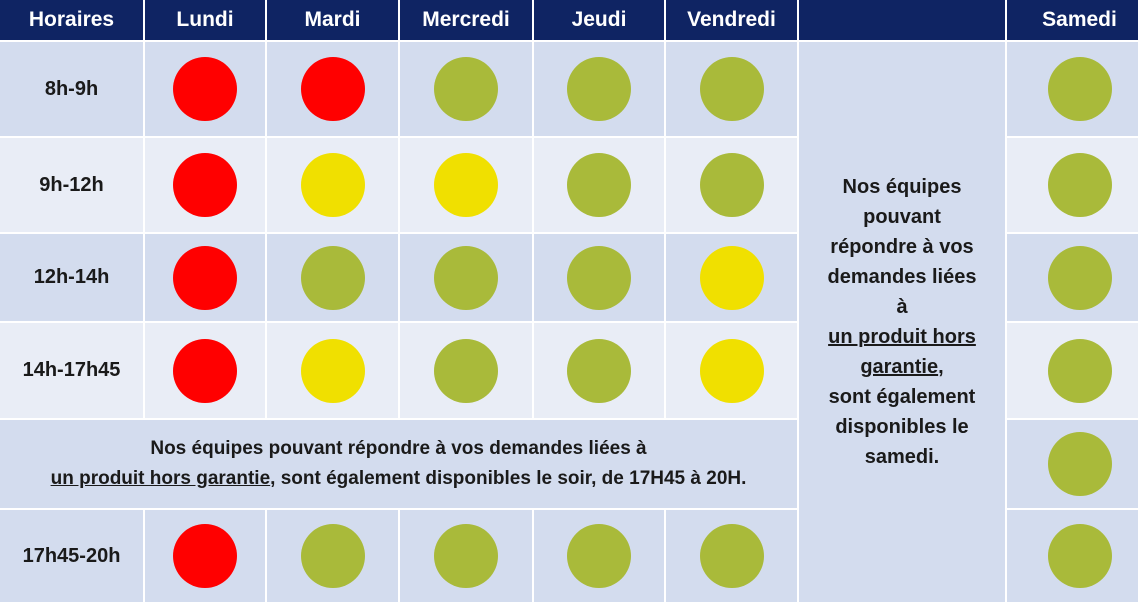  I want to click on note-line-garantie: garantie,, so click(901, 367).